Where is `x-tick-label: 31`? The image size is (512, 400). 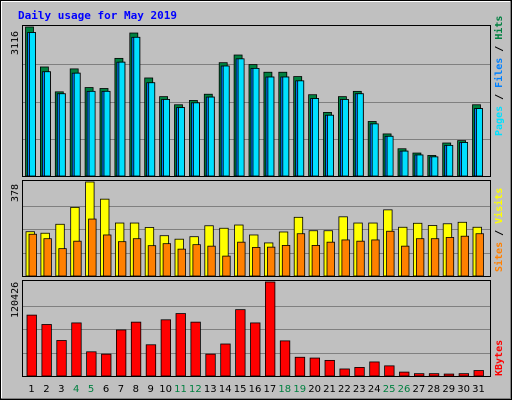
x-tick-label: 31 is located at coordinates (478, 389).